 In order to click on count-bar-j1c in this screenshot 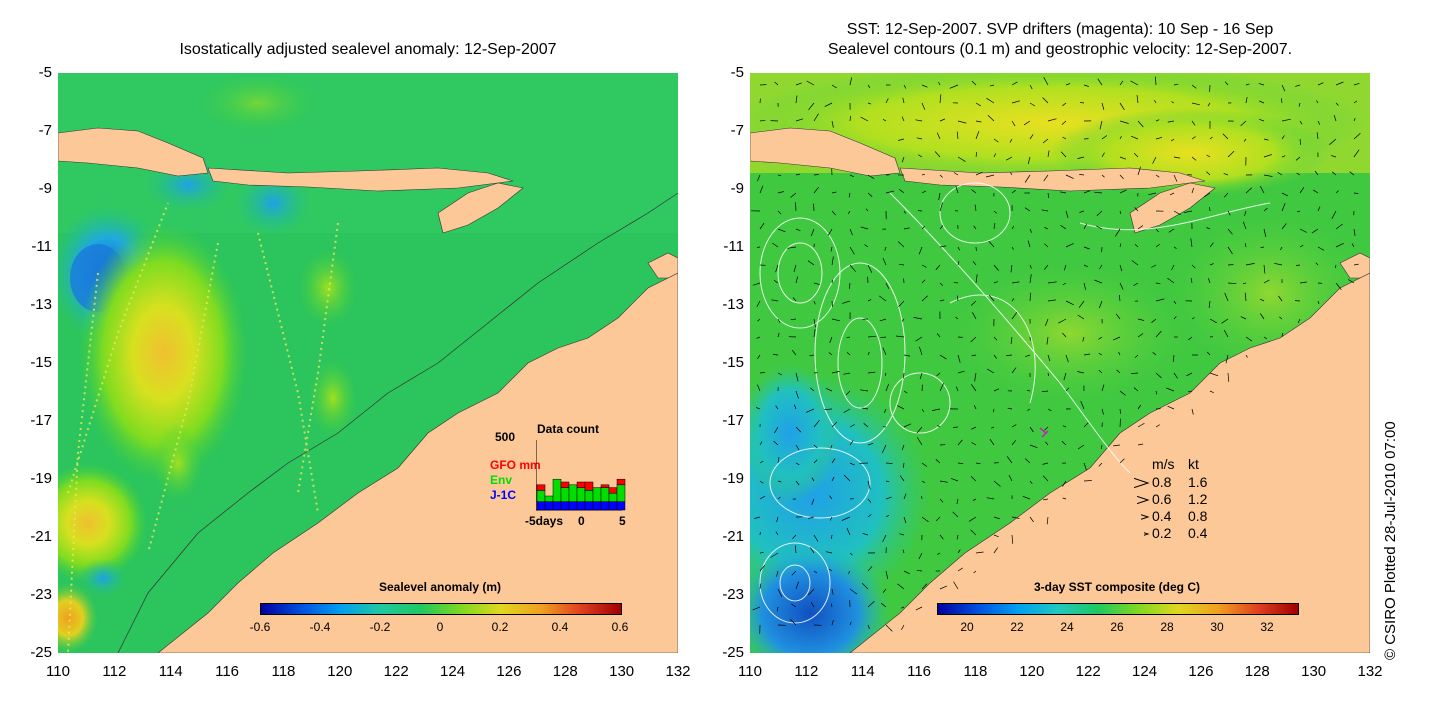, I will do `click(589, 506)`.